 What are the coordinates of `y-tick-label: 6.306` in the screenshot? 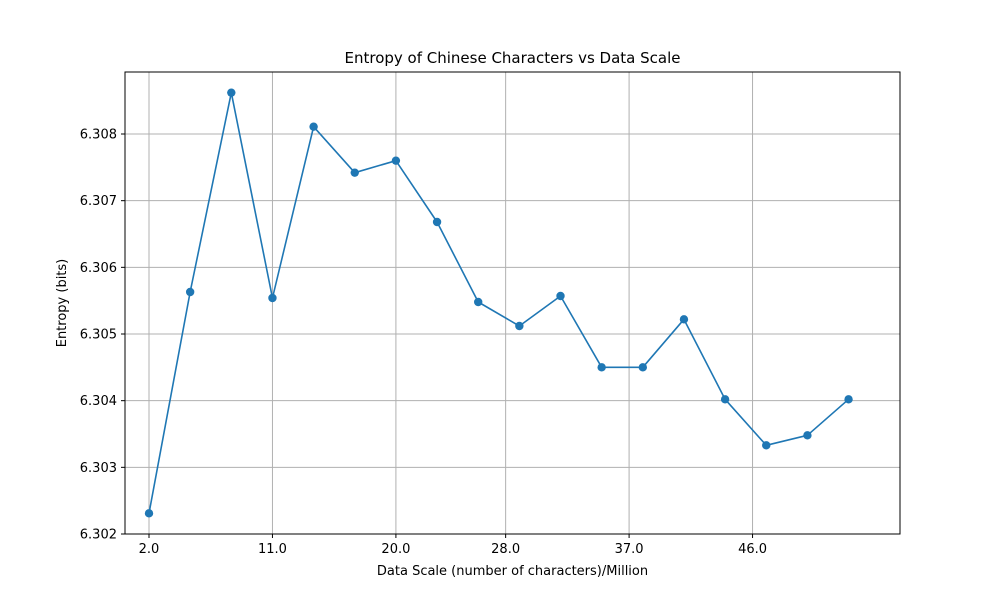 It's located at (98, 268).